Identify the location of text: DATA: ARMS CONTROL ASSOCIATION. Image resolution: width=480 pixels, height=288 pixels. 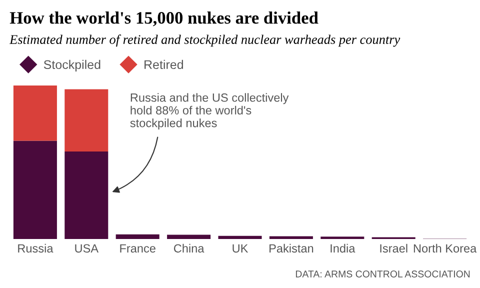
(383, 274).